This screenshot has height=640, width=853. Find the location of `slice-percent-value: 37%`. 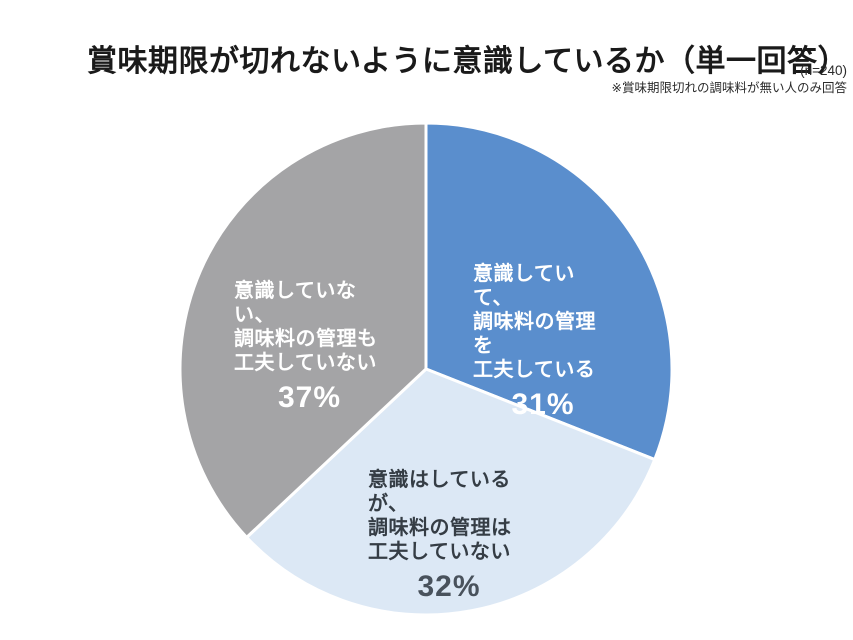

slice-percent-value: 37% is located at coordinates (309, 397).